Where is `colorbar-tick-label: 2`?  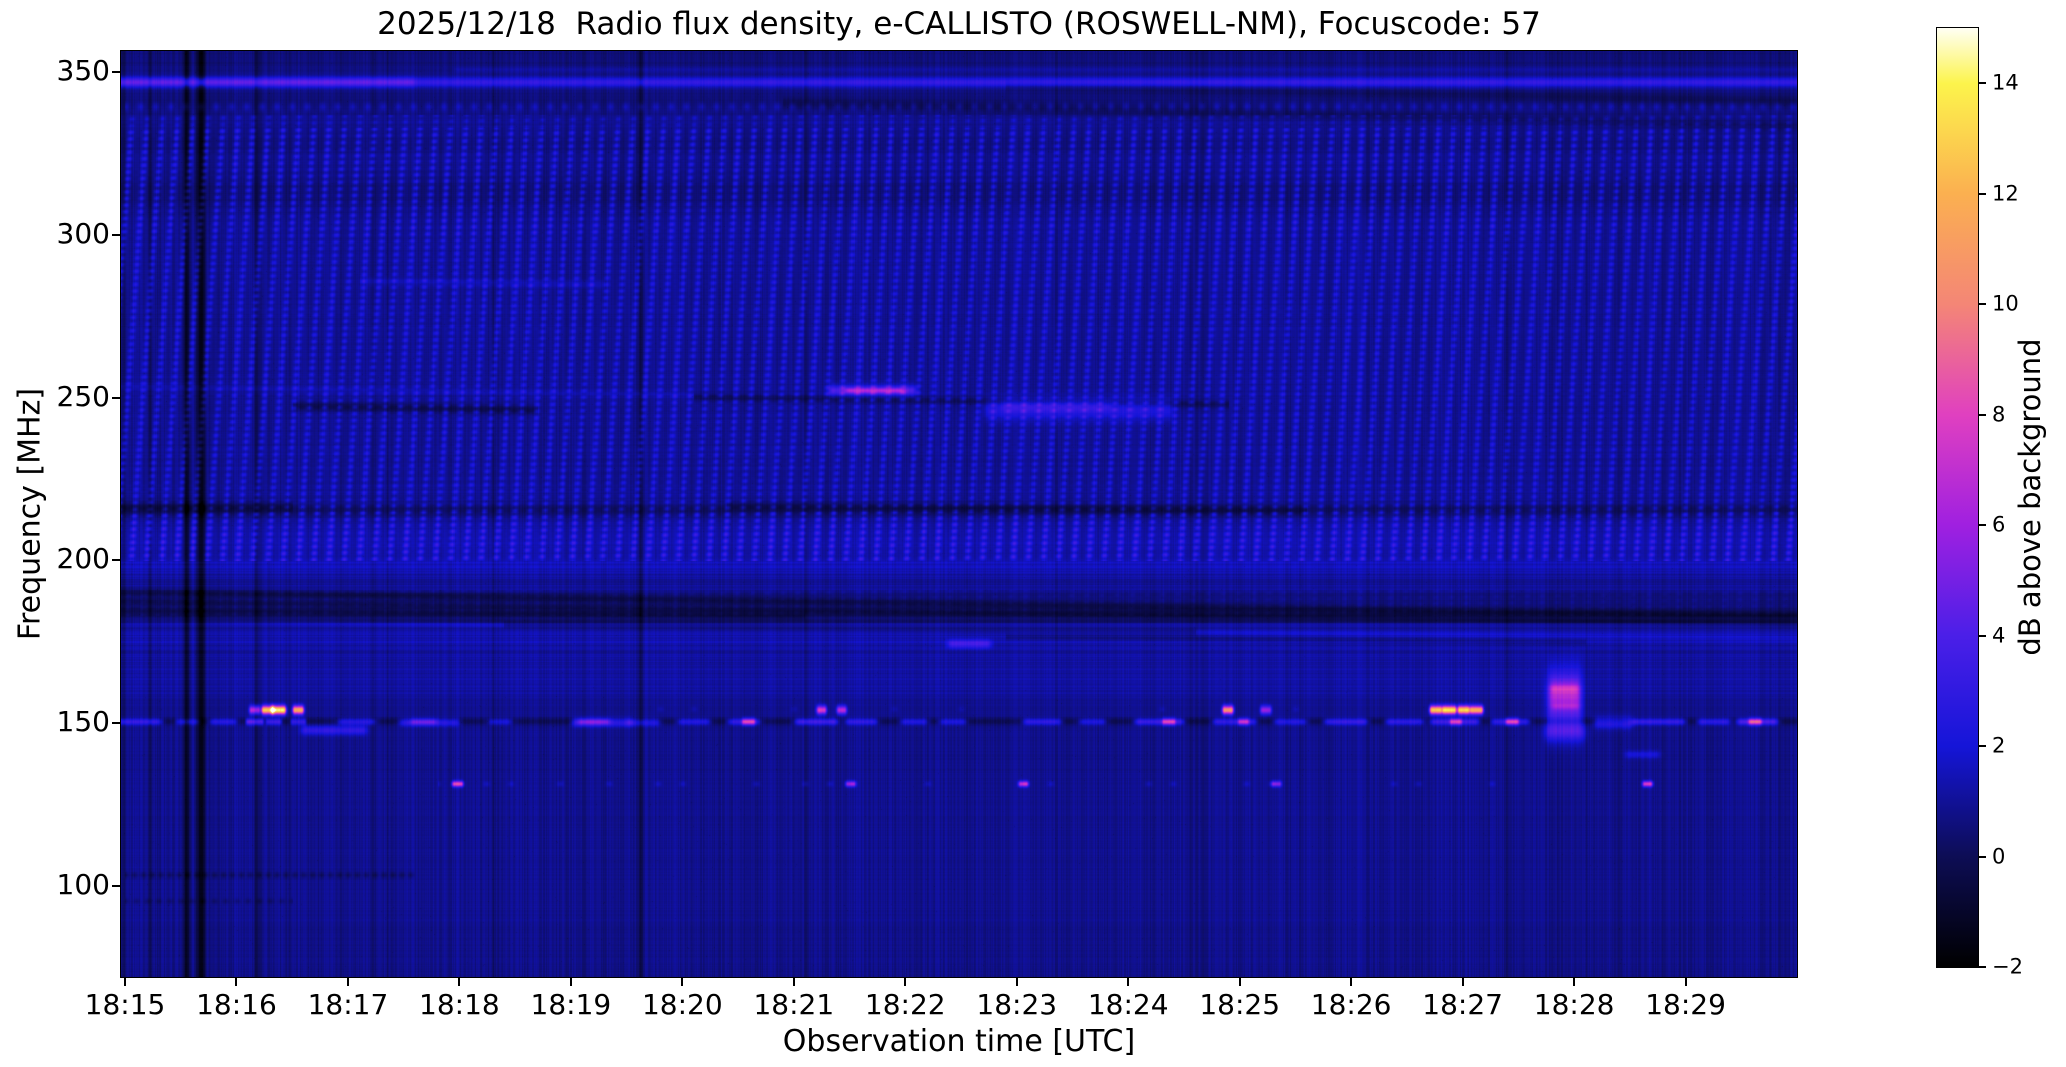
colorbar-tick-label: 2 is located at coordinates (1999, 745).